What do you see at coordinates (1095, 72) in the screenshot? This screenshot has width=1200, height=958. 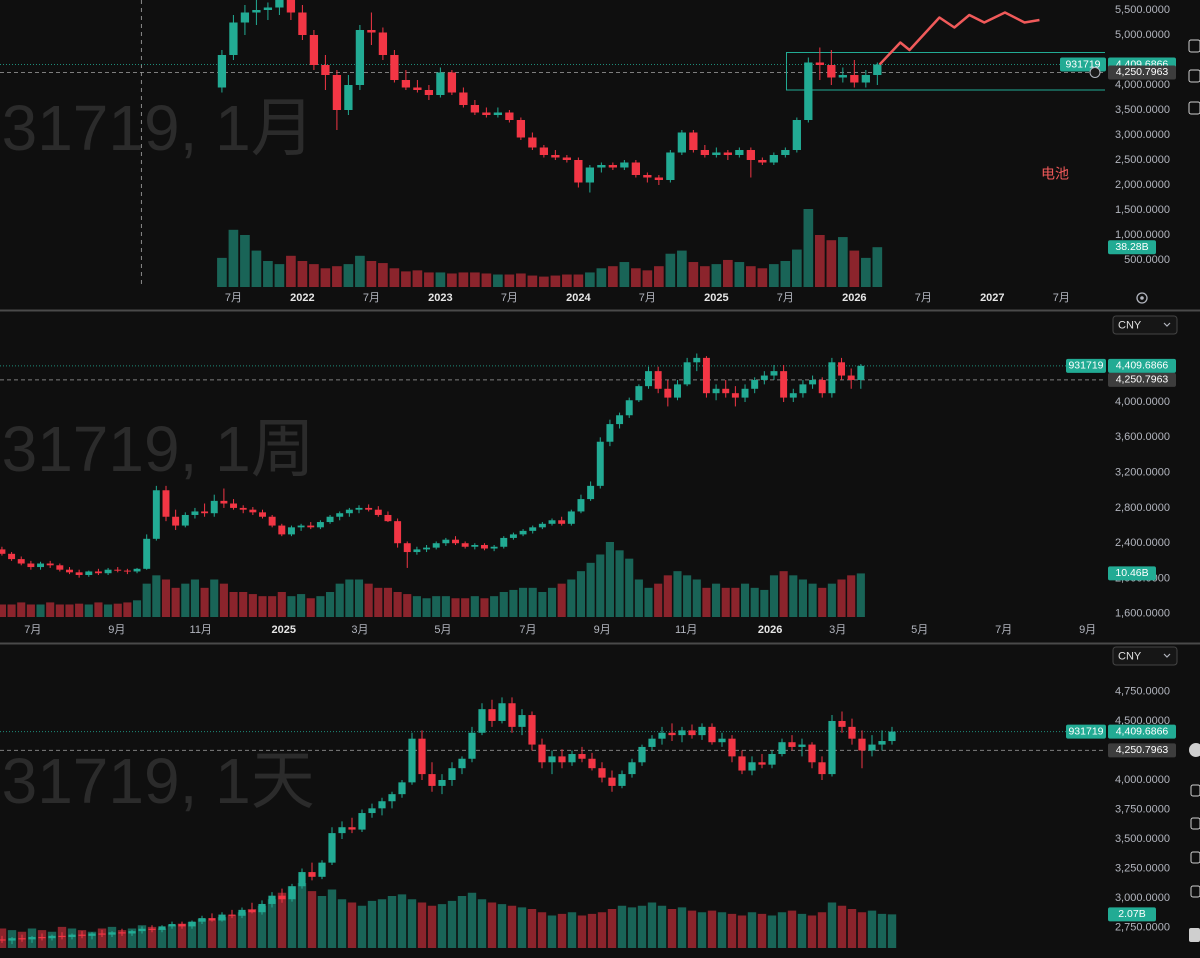 I see `add-button` at bounding box center [1095, 72].